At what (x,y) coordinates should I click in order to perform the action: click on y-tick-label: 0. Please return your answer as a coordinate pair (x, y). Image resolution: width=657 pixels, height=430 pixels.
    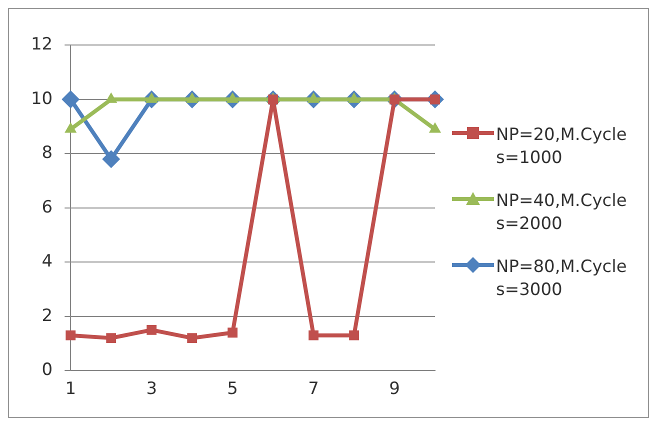
    Looking at the image, I should click on (47, 370).